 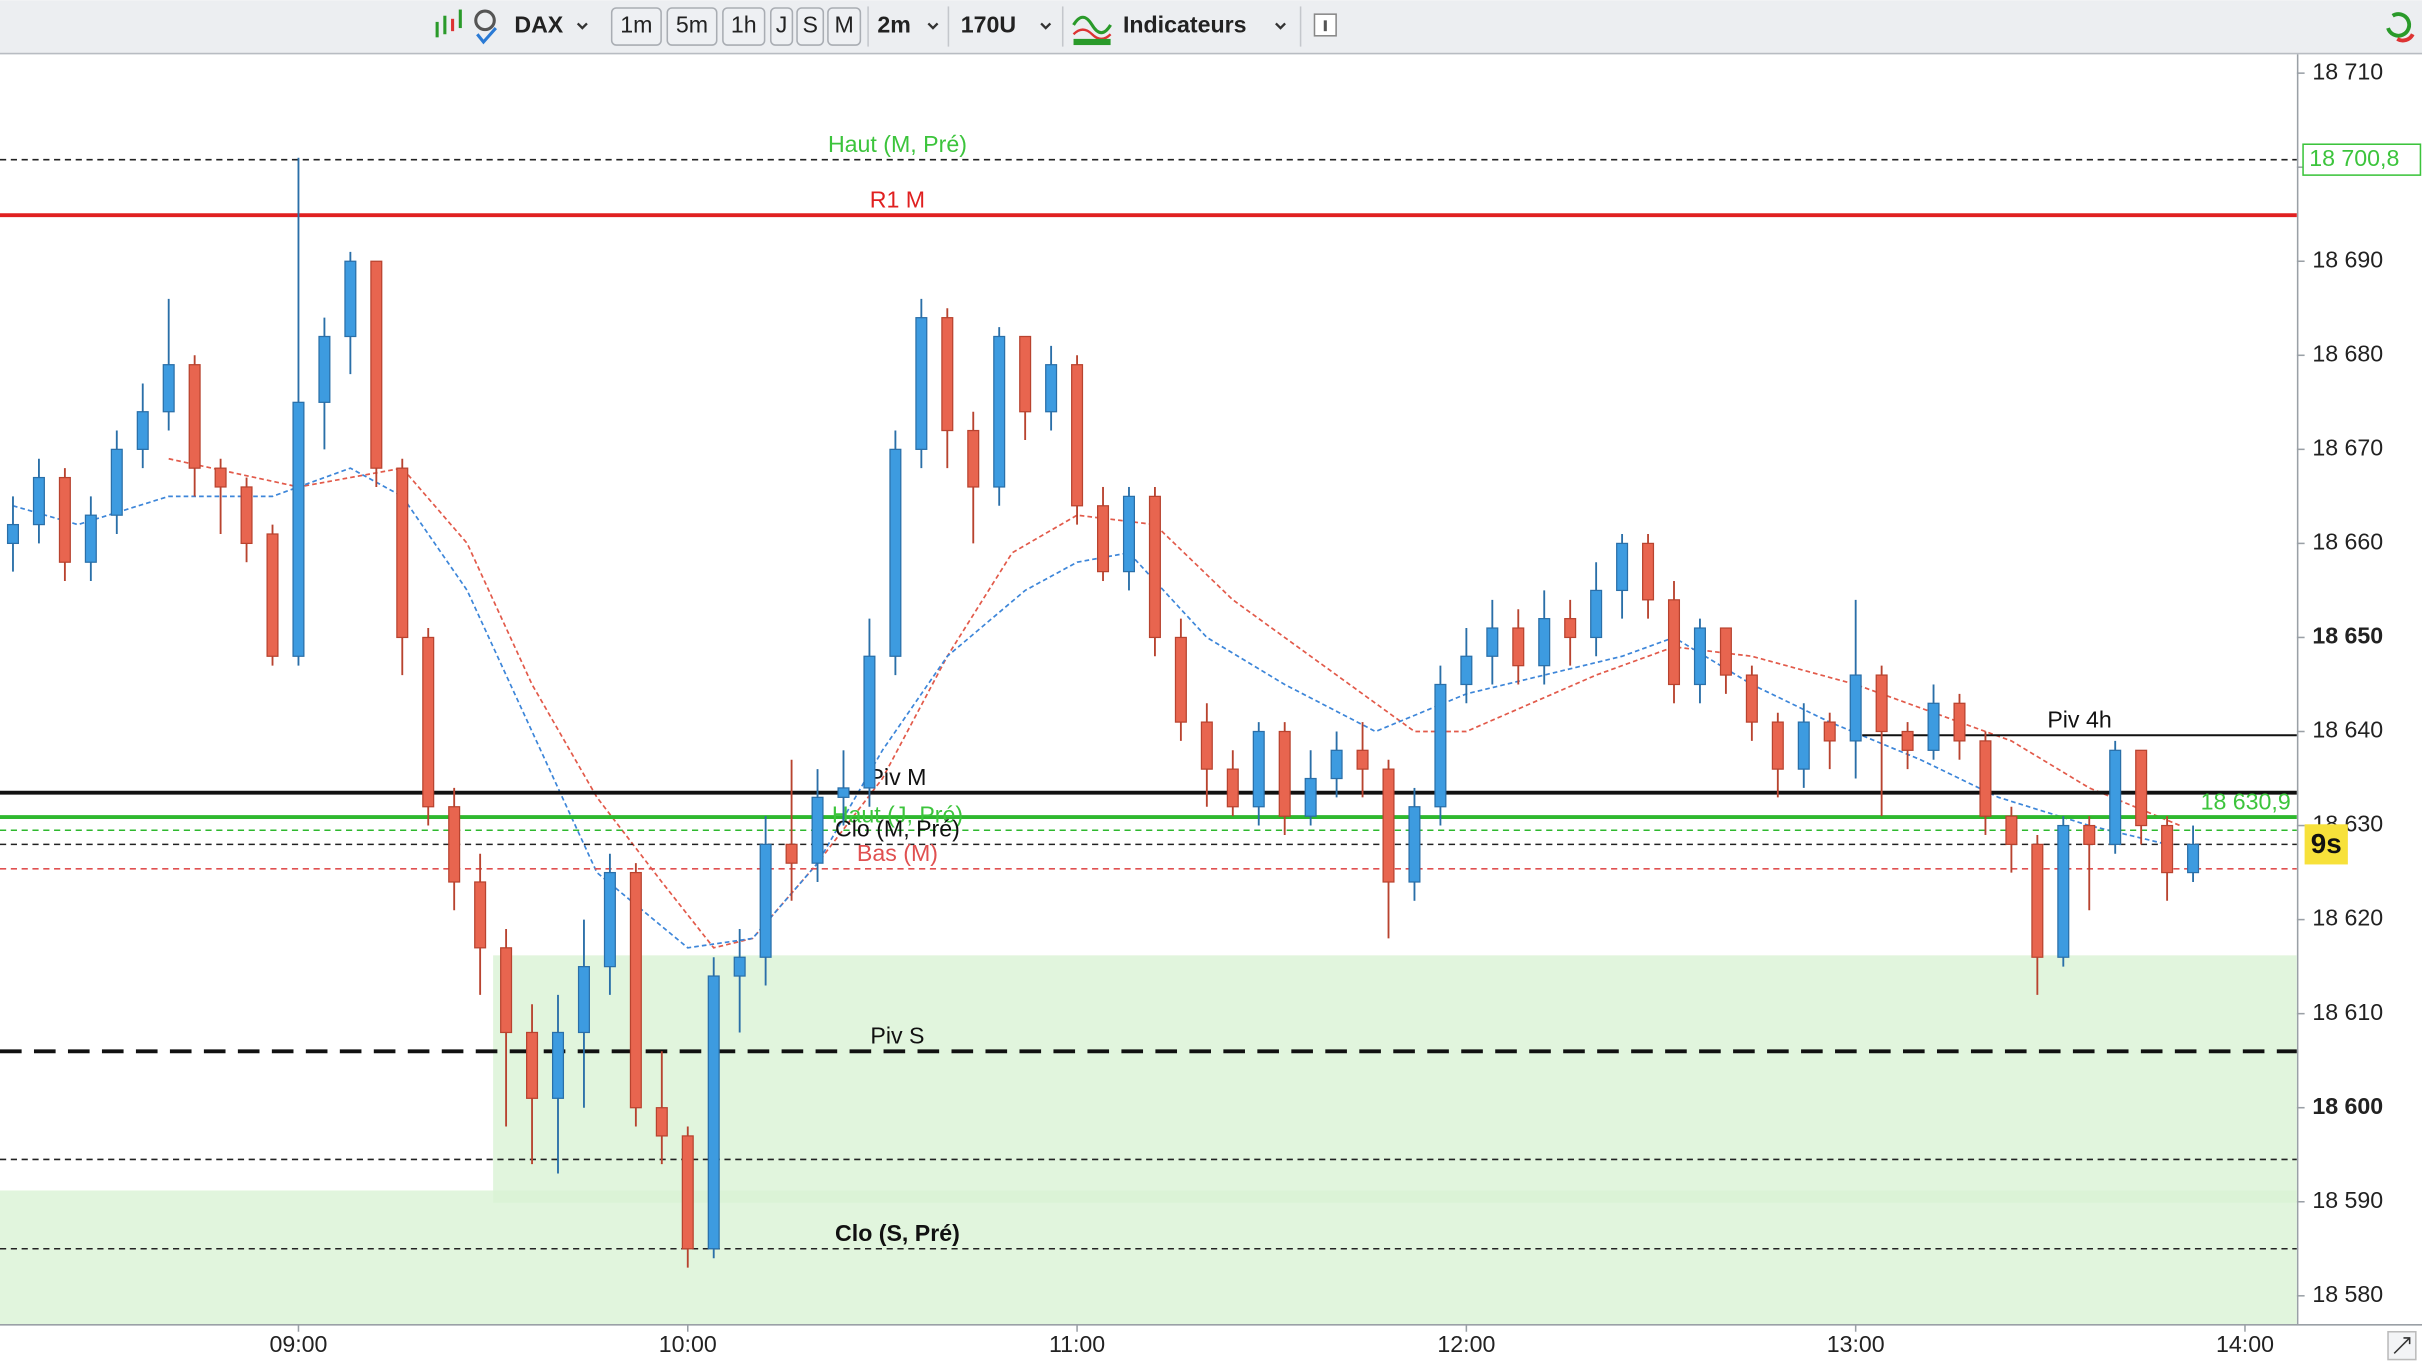 I want to click on y-tick-label: 18 710, so click(x=2347, y=71).